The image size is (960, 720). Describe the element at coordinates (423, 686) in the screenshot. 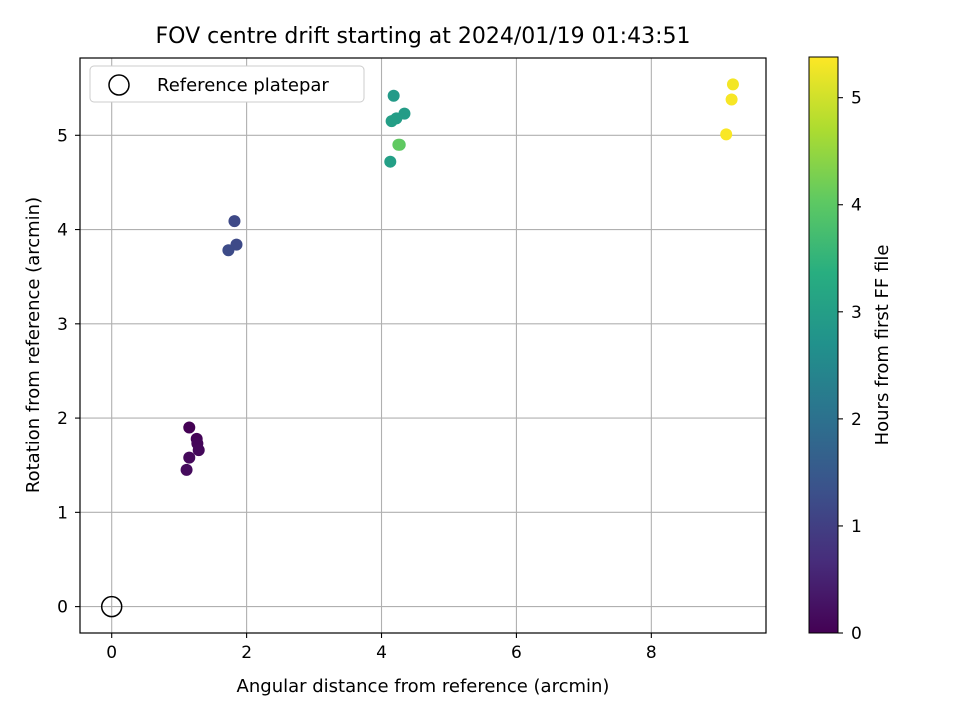

I see `x-axis-label: Angular distance from reference (arcmin)` at that location.